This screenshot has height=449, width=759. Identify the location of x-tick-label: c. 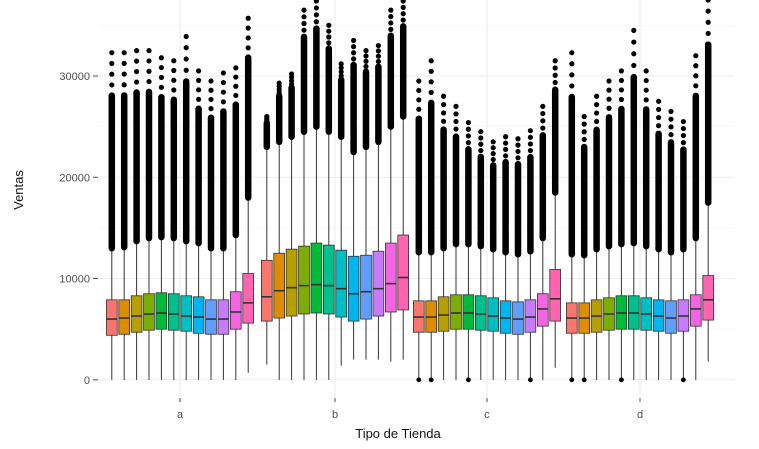
(487, 415).